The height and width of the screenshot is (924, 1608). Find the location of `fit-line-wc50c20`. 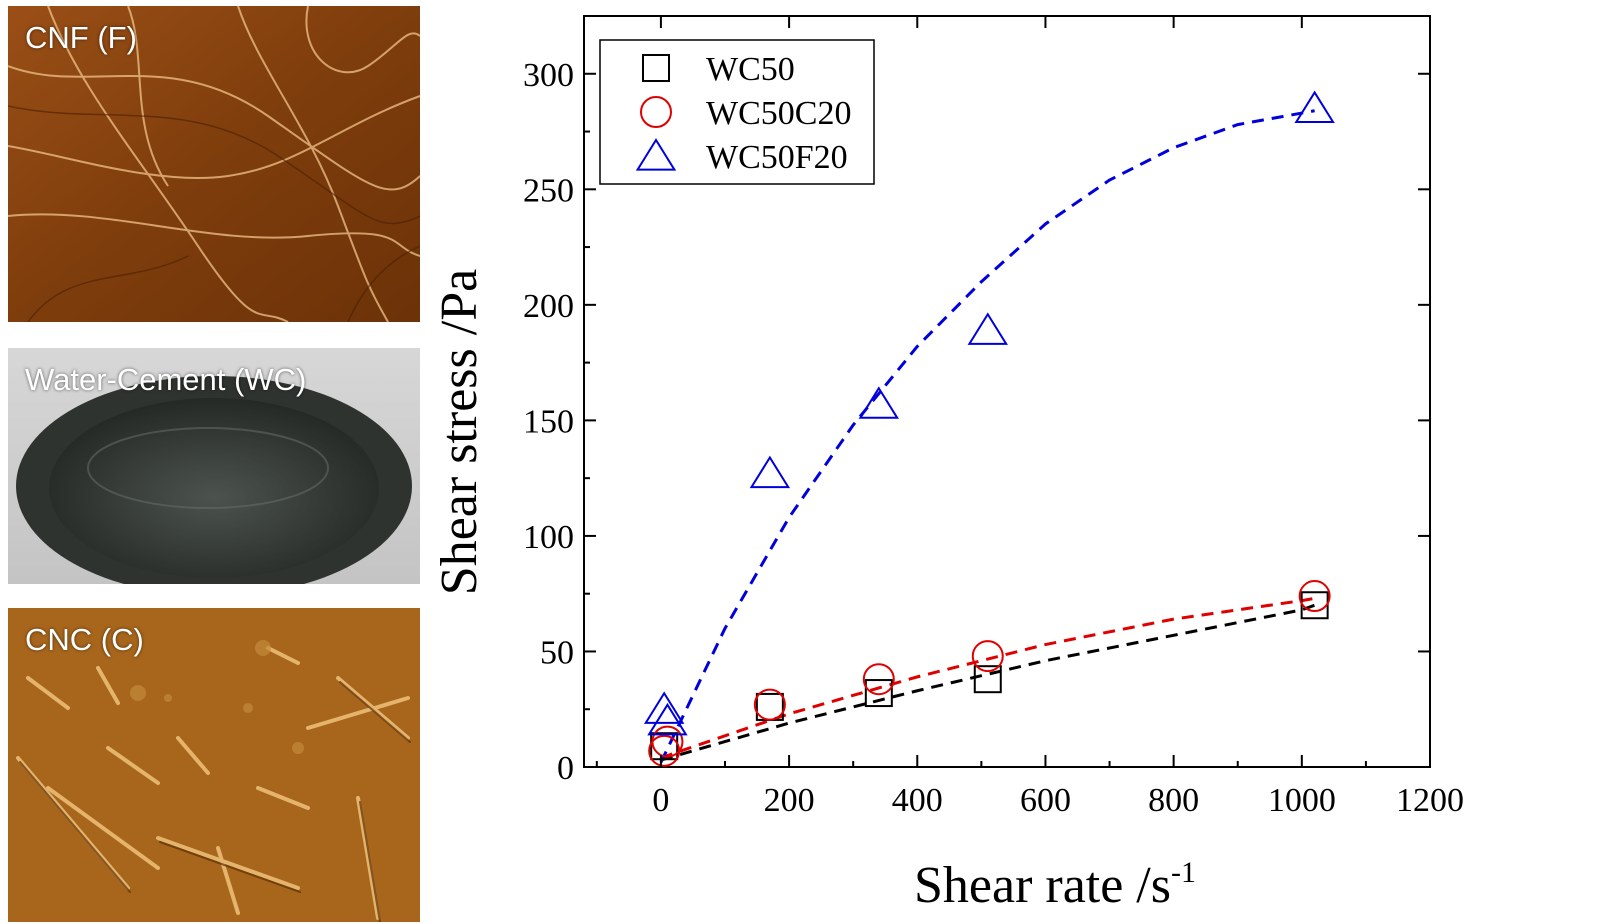

fit-line-wc50c20 is located at coordinates (987, 678).